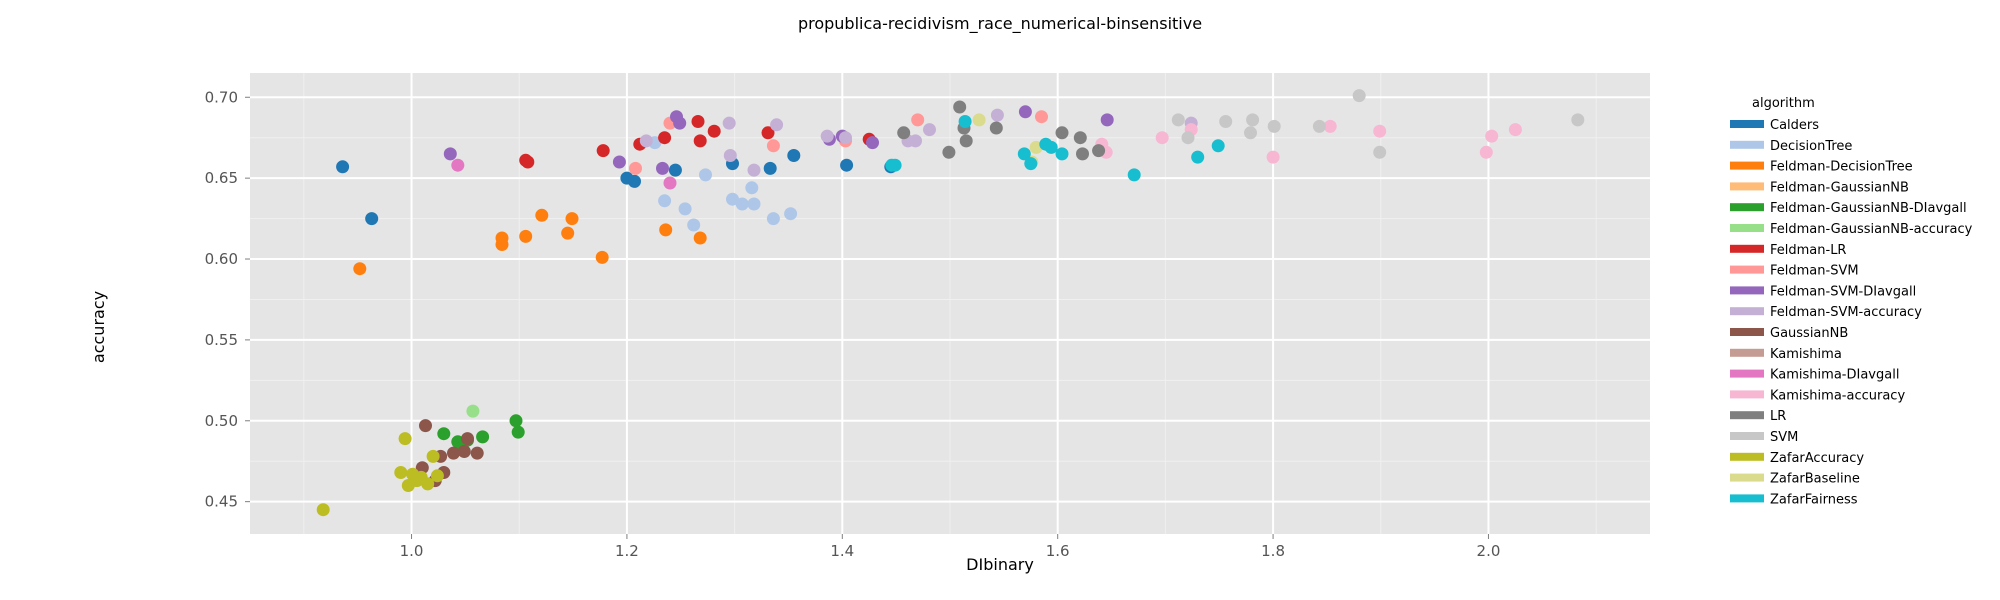 Image resolution: width=2000 pixels, height=600 pixels. I want to click on legend-label-feldman-decisiontree: Feldman-DecisionTree, so click(1841, 167).